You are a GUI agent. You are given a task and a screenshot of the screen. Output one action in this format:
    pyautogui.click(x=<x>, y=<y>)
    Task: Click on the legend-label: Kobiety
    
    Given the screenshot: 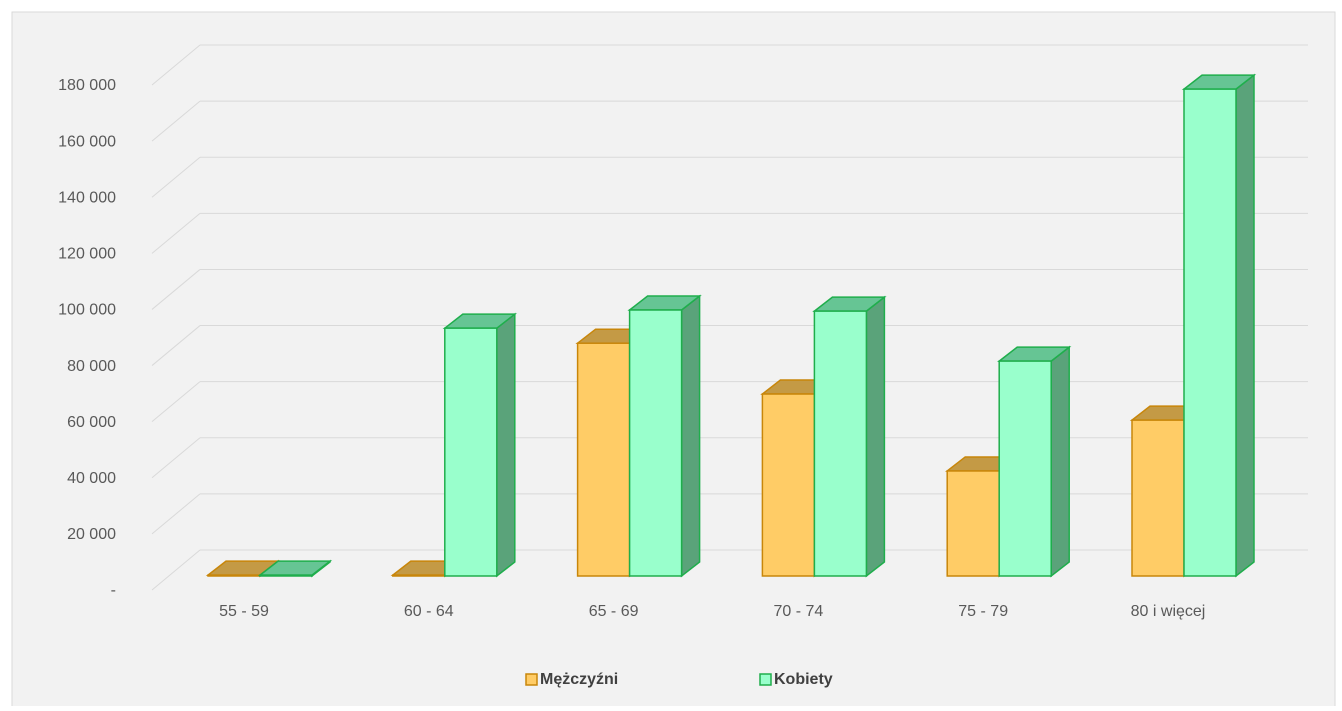 What is the action you would take?
    pyautogui.click(x=803, y=679)
    